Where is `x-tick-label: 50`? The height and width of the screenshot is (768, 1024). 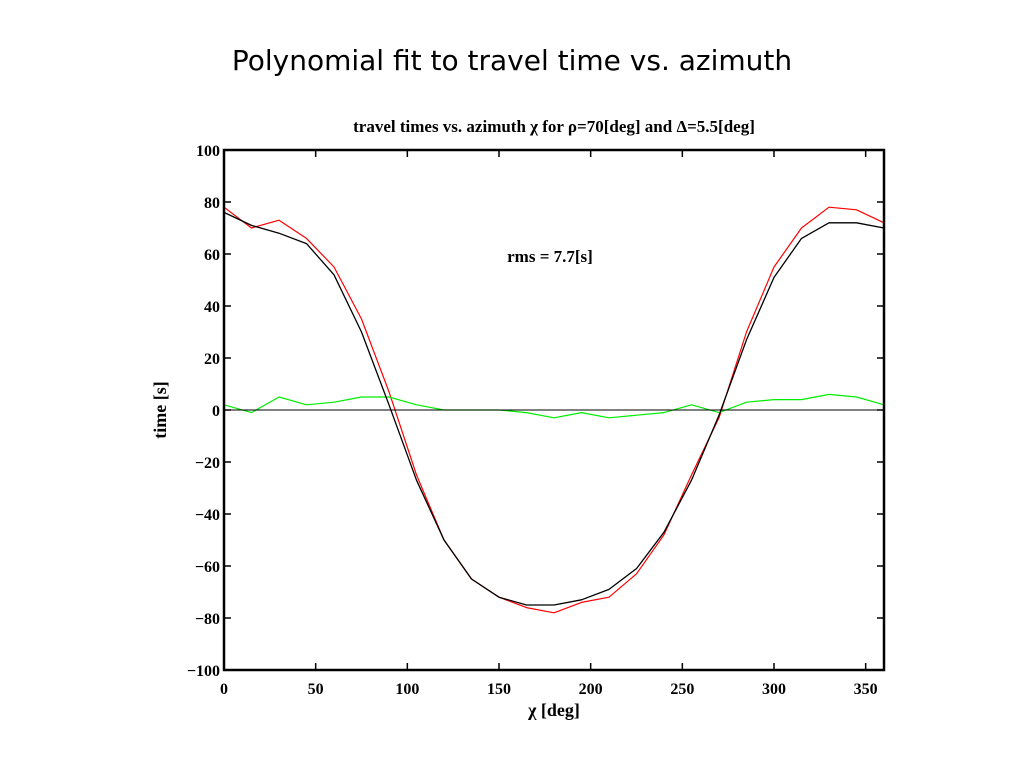
x-tick-label: 50 is located at coordinates (316, 689).